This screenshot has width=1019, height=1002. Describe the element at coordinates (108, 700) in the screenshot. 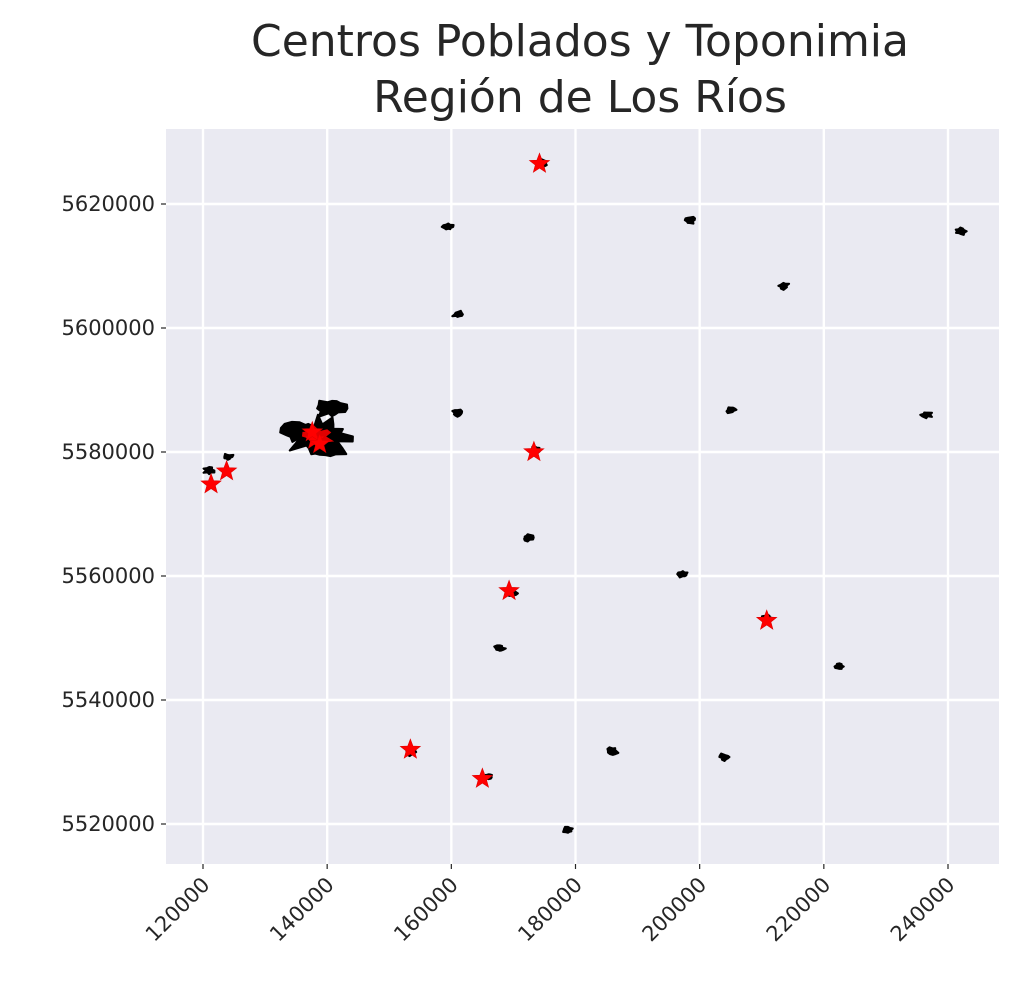

I see `y-tick-label-1: 5540000` at that location.